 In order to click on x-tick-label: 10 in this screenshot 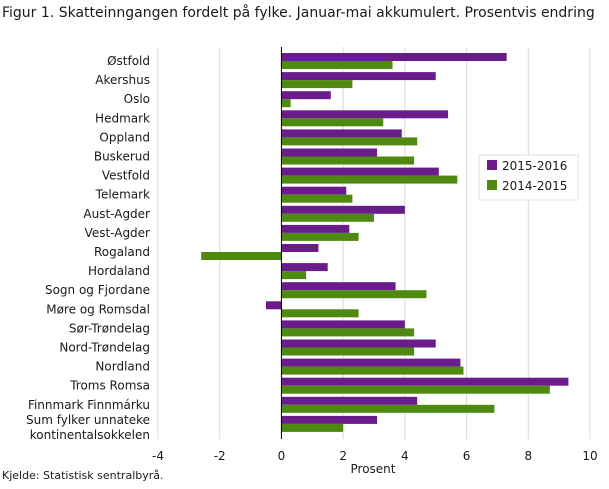, I will do `click(589, 456)`.